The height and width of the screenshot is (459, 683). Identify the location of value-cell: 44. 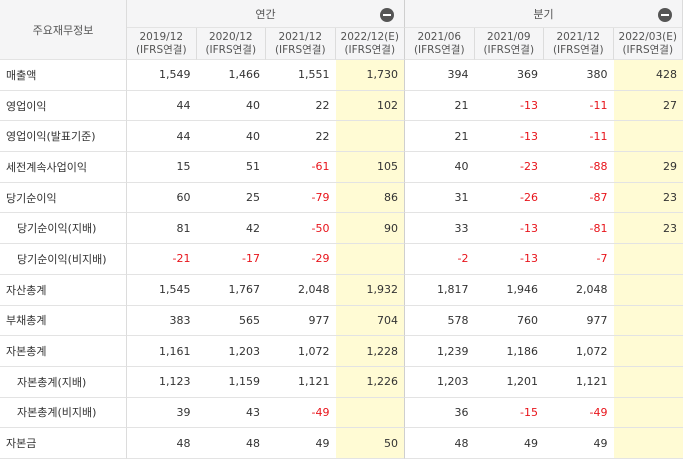
(162, 137).